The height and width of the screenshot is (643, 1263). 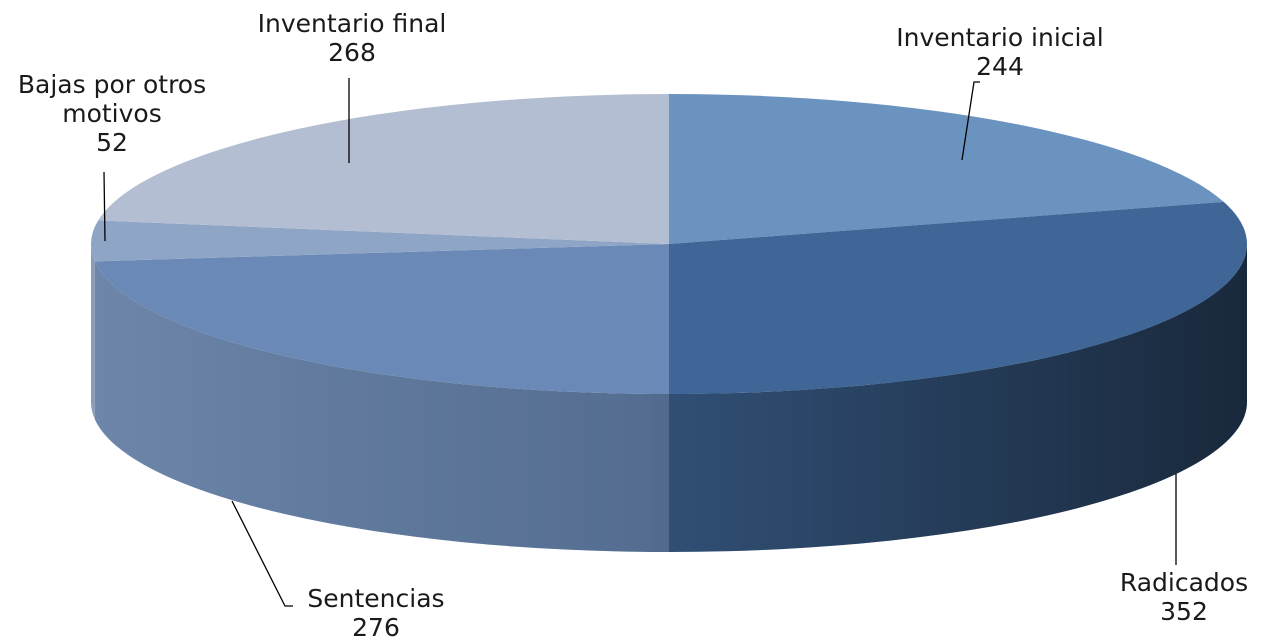 What do you see at coordinates (958, 297) in the screenshot?
I see `pie-slice-radicados` at bounding box center [958, 297].